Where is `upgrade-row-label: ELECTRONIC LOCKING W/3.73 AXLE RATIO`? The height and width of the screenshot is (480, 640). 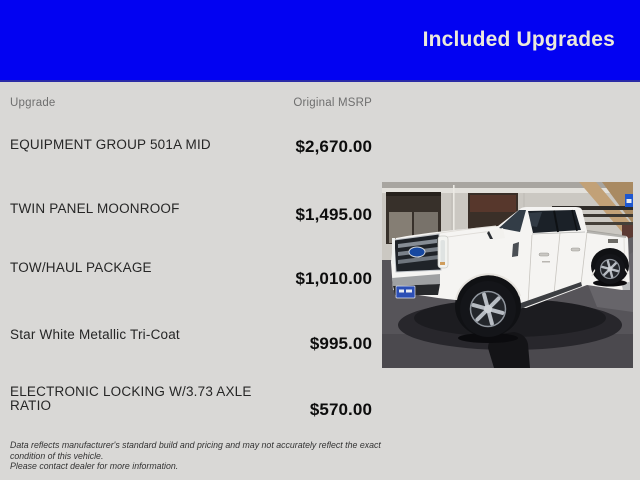
upgrade-row-label: ELECTRONIC LOCKING W/3.73 AXLE RATIO is located at coordinates (131, 398).